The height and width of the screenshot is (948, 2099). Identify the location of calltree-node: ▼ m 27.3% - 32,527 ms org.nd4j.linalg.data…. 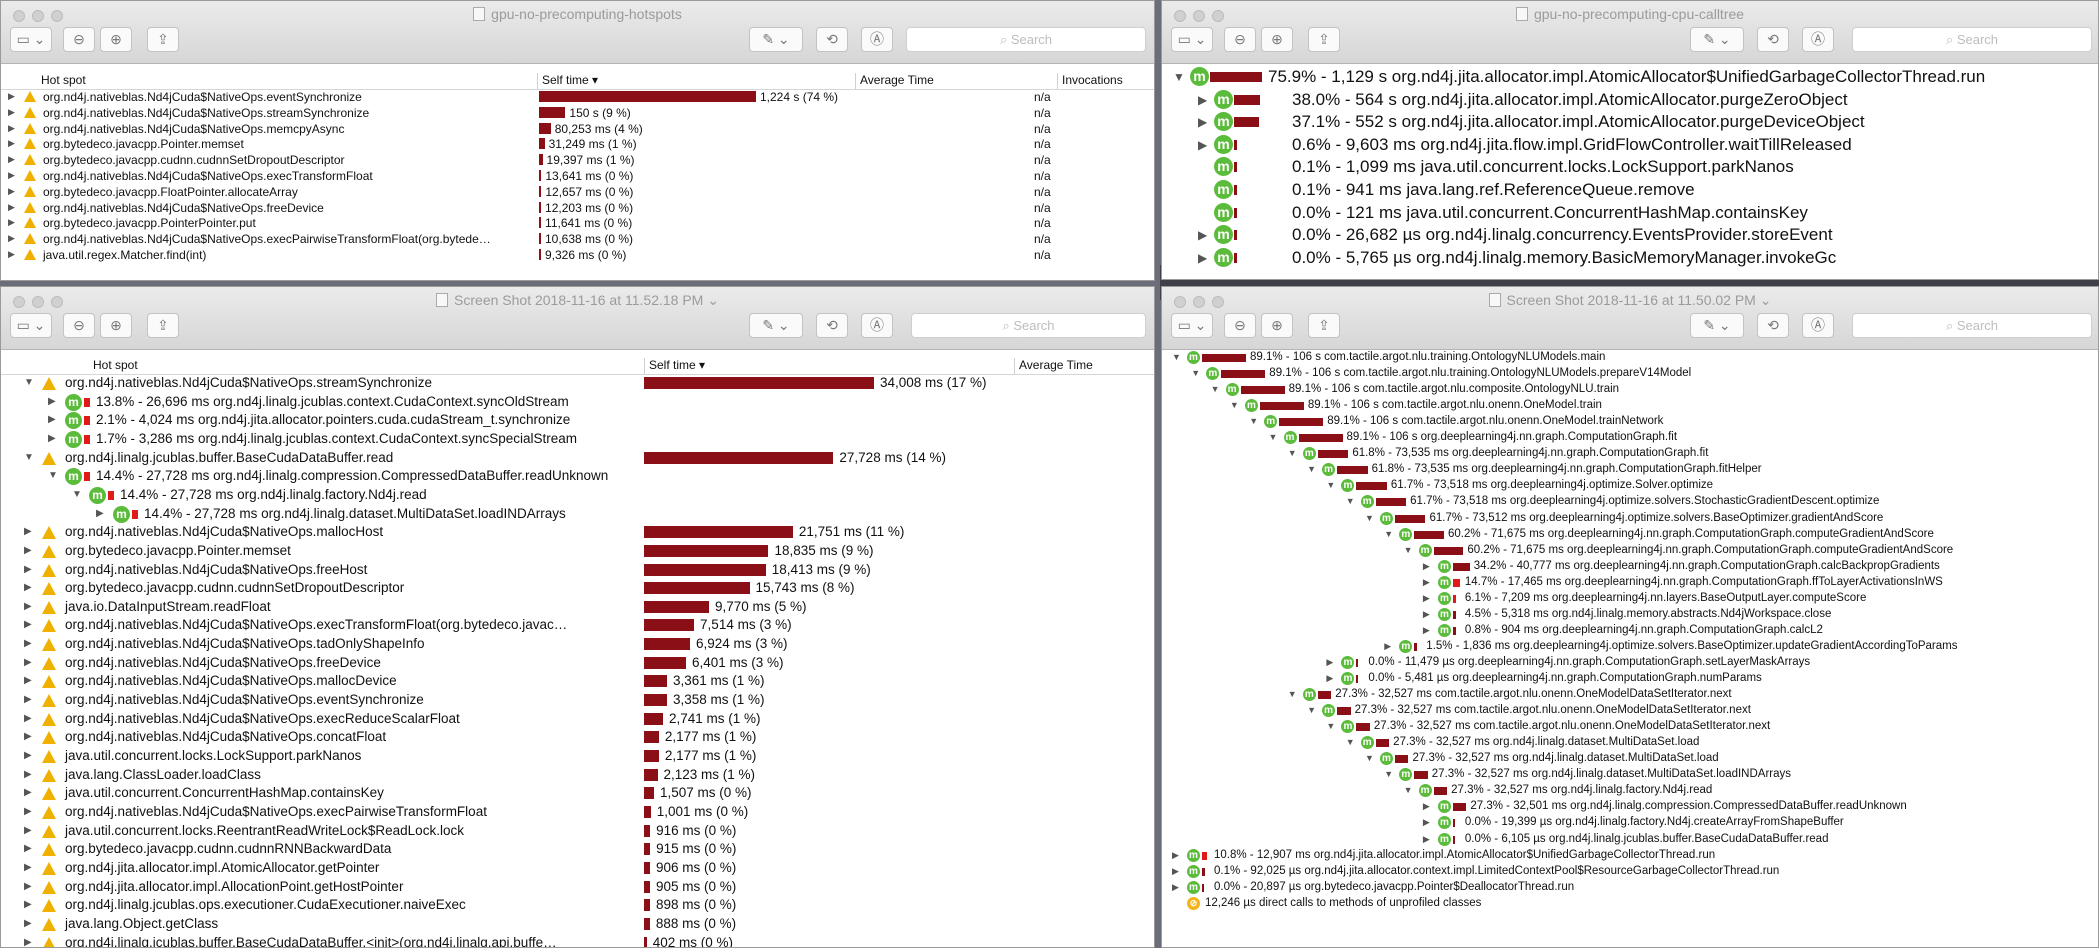
(1630, 775).